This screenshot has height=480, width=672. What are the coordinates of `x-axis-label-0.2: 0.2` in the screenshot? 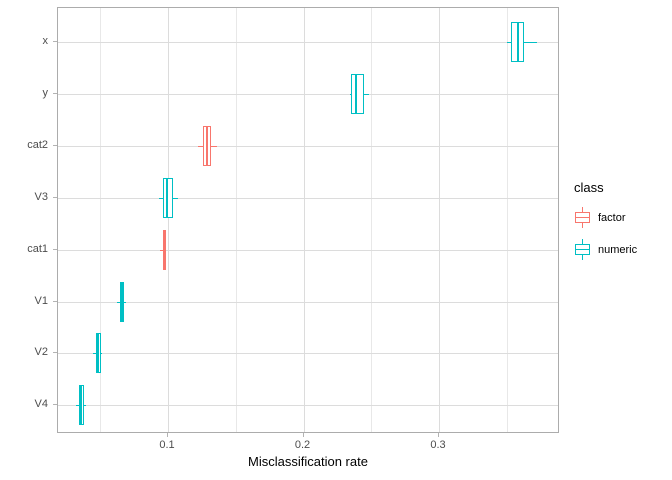 It's located at (302, 445).